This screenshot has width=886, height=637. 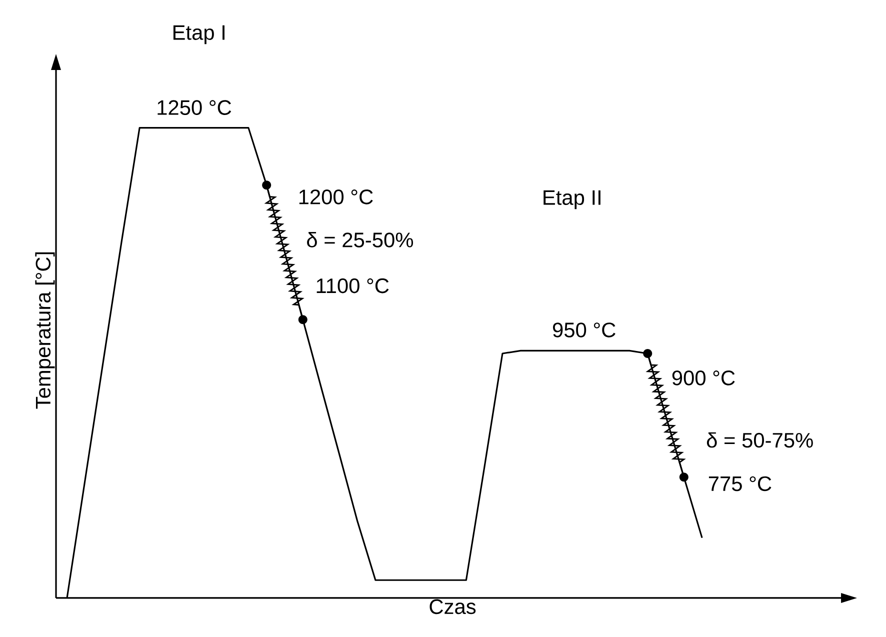 I want to click on annotation: δ = 50-75%, so click(x=759, y=440).